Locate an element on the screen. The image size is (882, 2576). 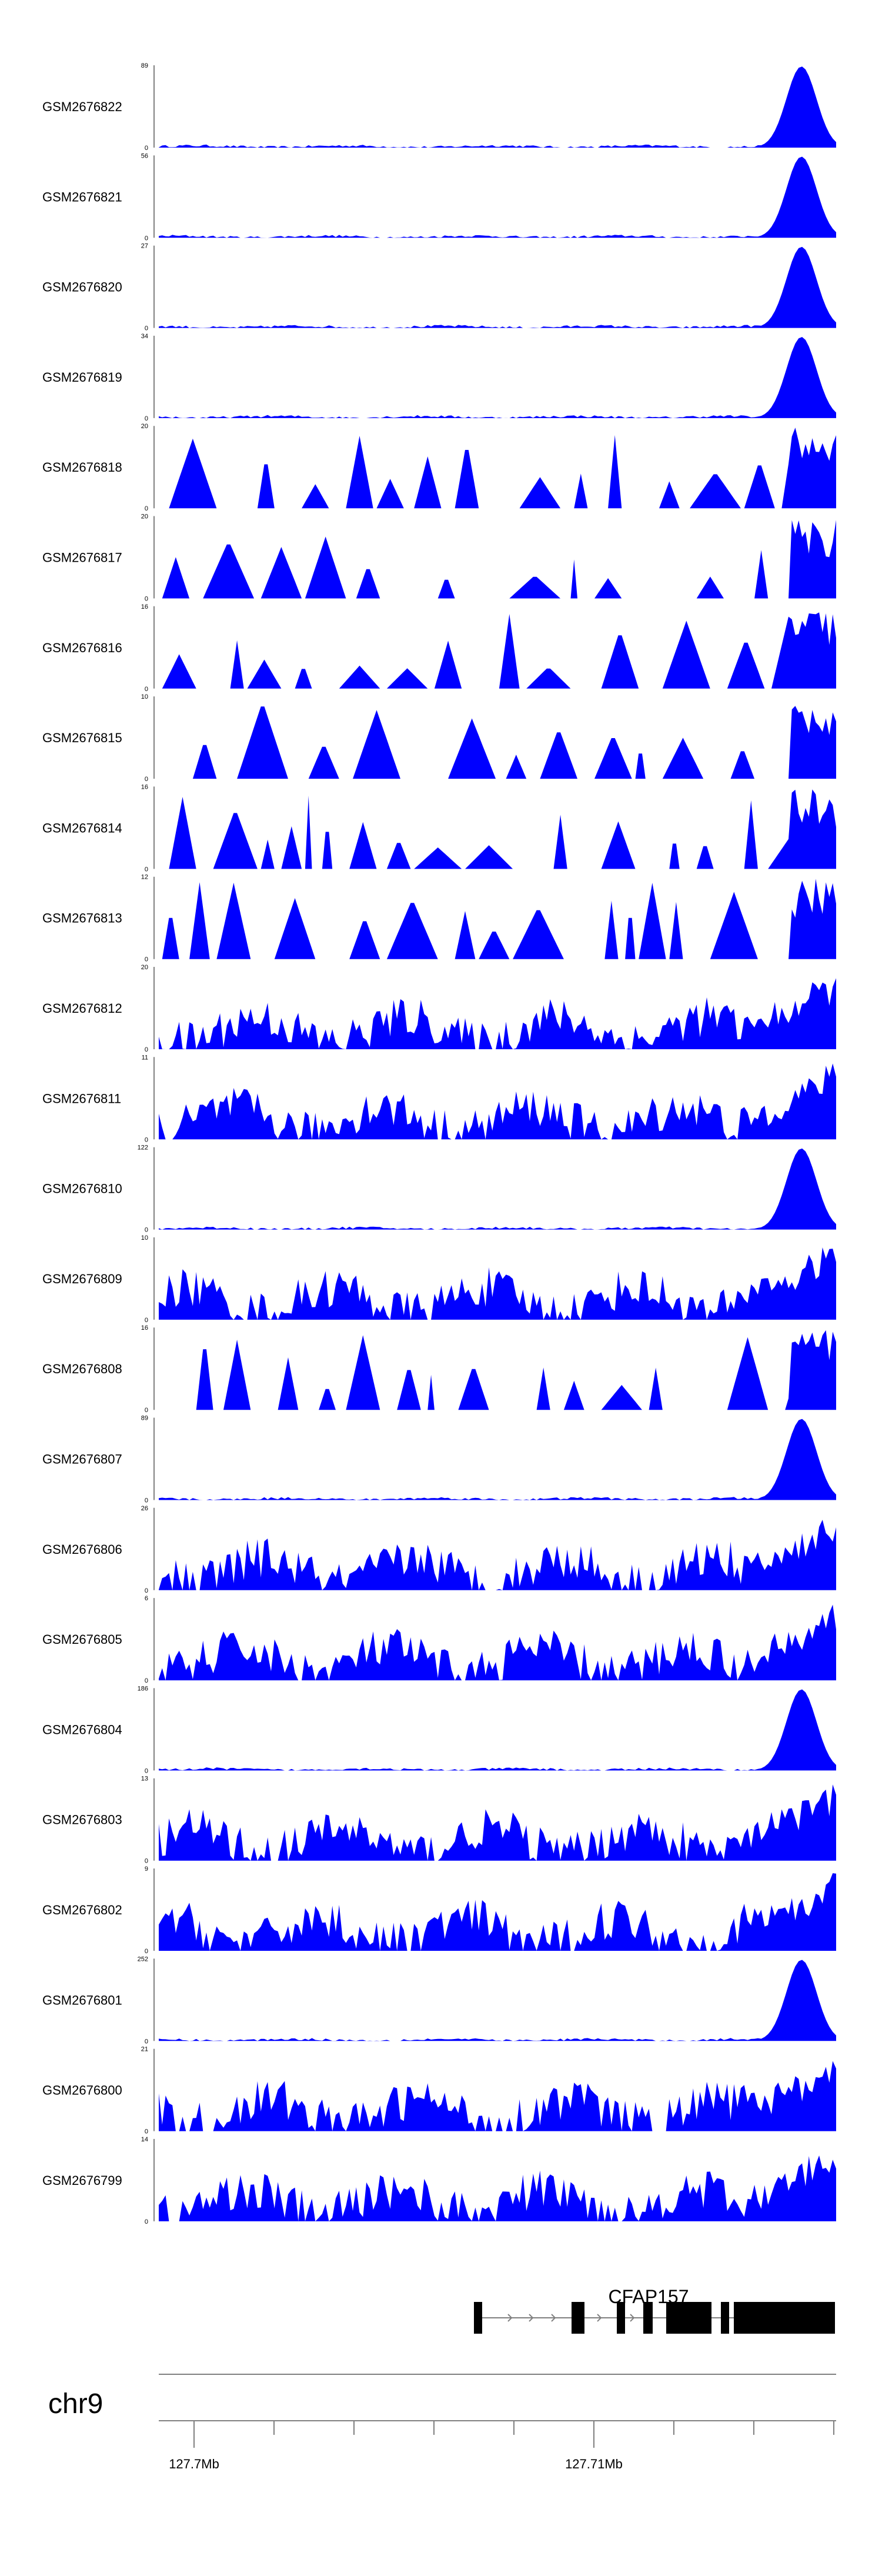
track-GSM2676800: GSM2676800 21 0 is located at coordinates (439, 2090).